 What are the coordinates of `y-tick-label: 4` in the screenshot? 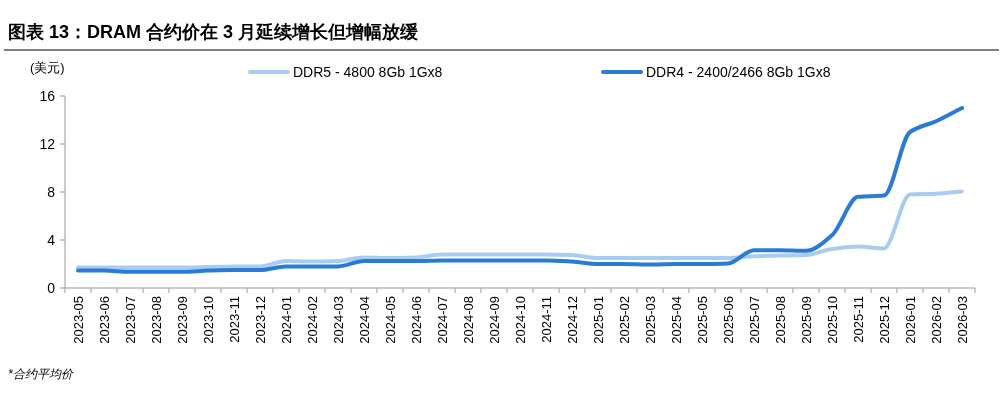 It's located at (51, 240).